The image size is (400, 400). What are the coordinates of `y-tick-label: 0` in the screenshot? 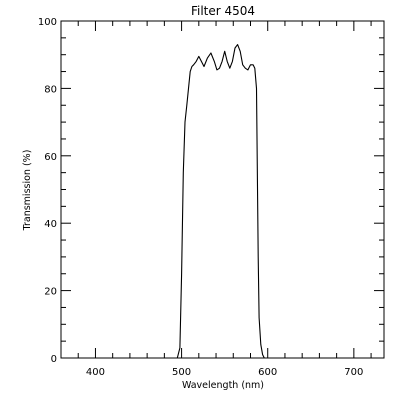 It's located at (54, 359).